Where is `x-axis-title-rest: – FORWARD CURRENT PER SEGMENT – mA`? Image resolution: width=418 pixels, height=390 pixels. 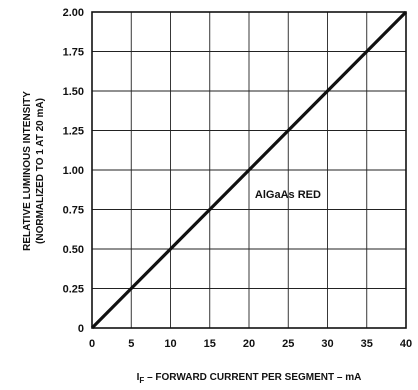
x-axis-title-rest: – FORWARD CURRENT PER SEGMENT – mA is located at coordinates (252, 377).